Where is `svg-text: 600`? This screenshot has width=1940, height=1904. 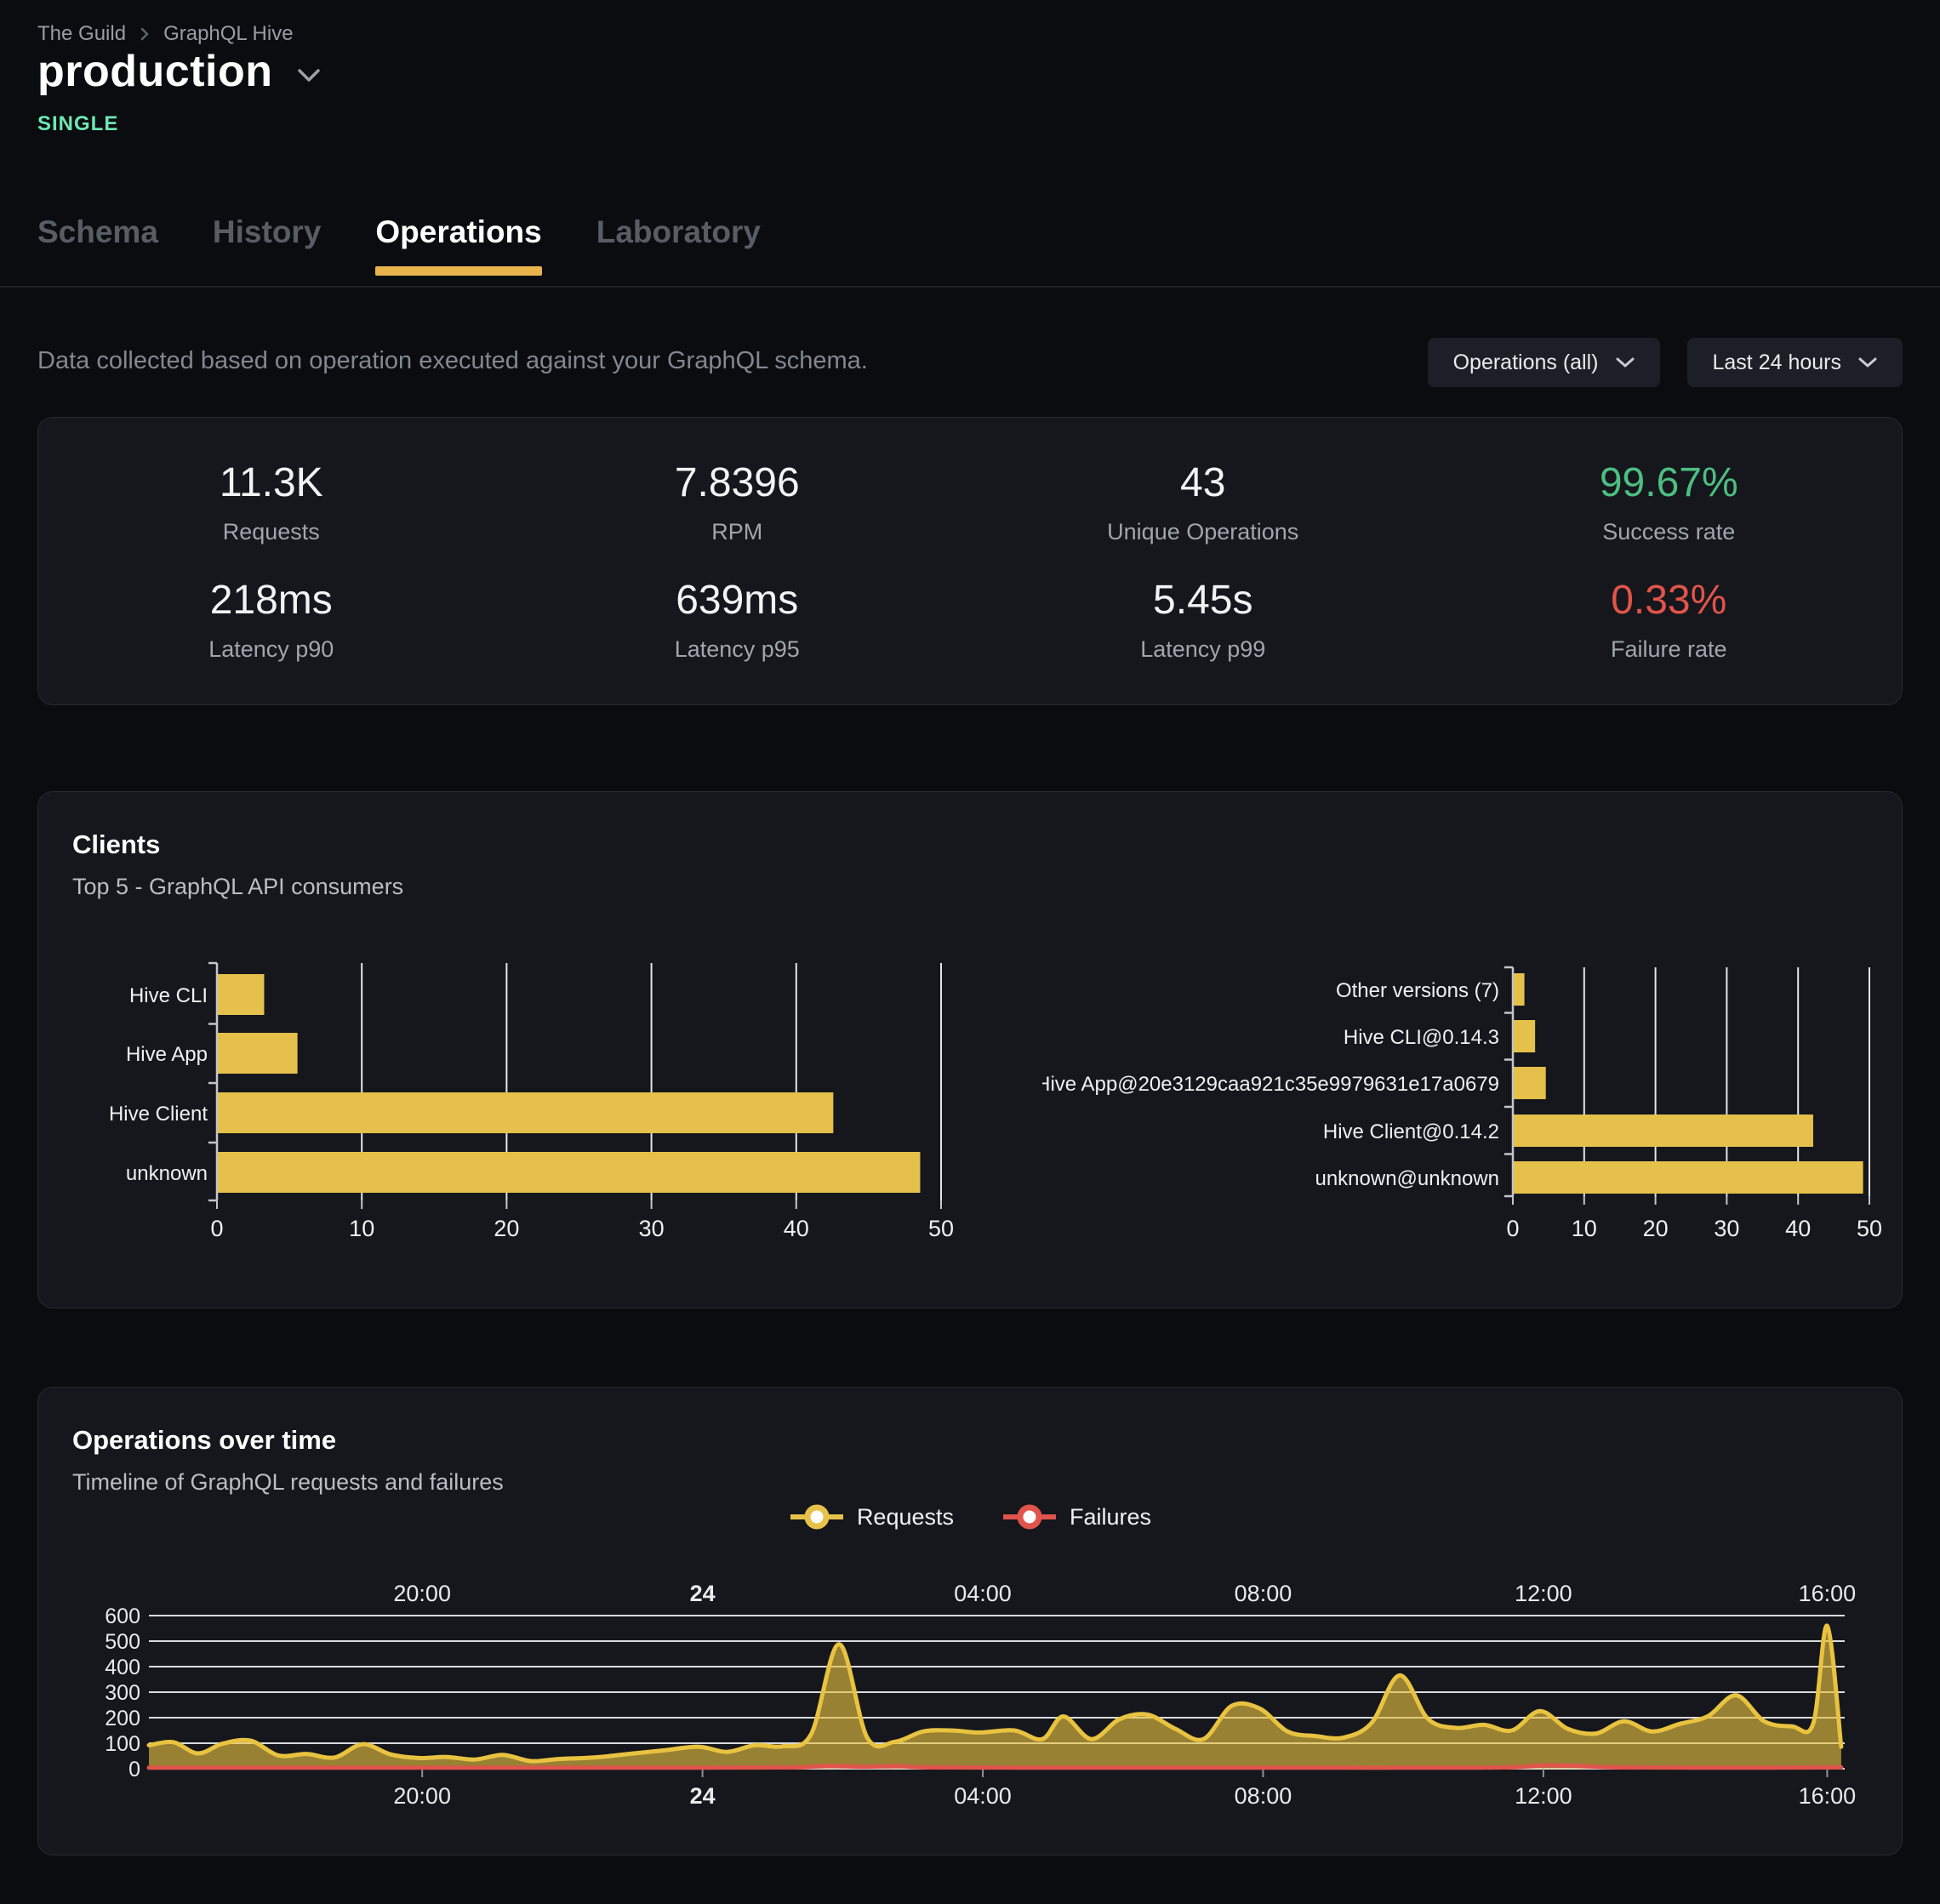 svg-text: 600 is located at coordinates (123, 1617).